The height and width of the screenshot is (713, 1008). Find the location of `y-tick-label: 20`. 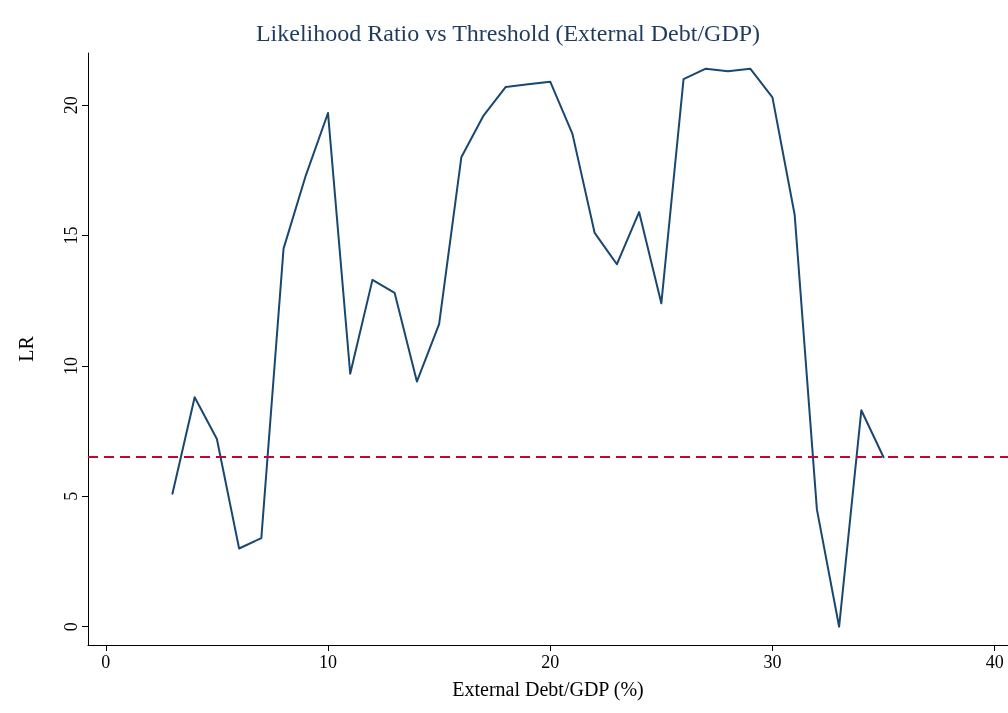

y-tick-label: 20 is located at coordinates (71, 105).